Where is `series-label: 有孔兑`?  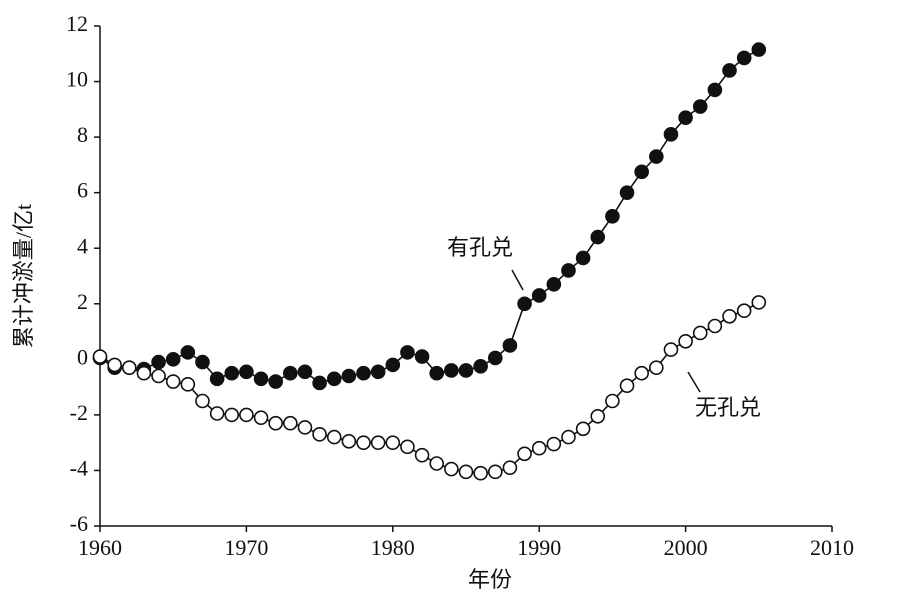
series-label: 有孔兑 is located at coordinates (480, 247).